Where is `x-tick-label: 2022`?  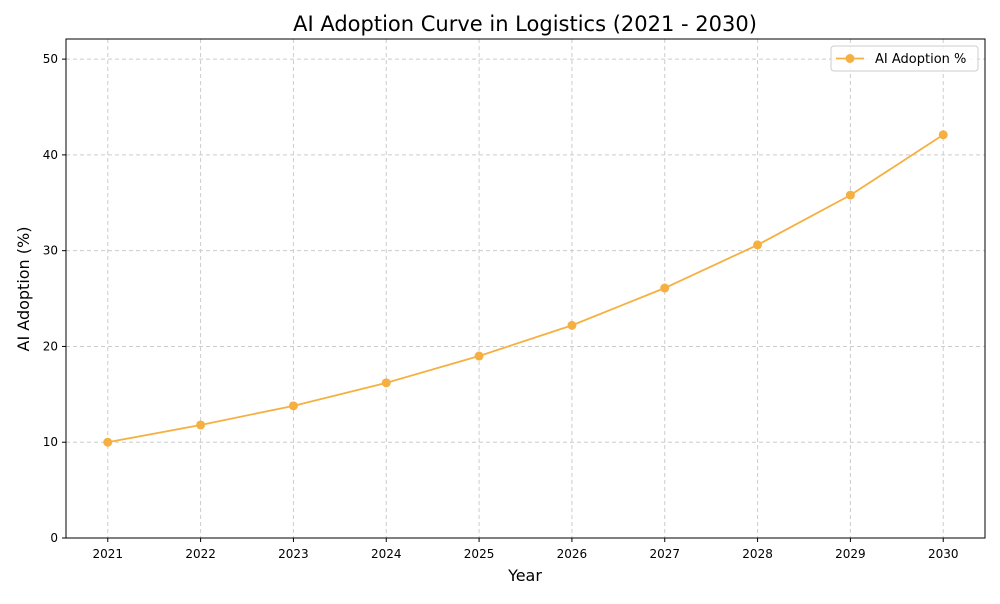 x-tick-label: 2022 is located at coordinates (200, 554).